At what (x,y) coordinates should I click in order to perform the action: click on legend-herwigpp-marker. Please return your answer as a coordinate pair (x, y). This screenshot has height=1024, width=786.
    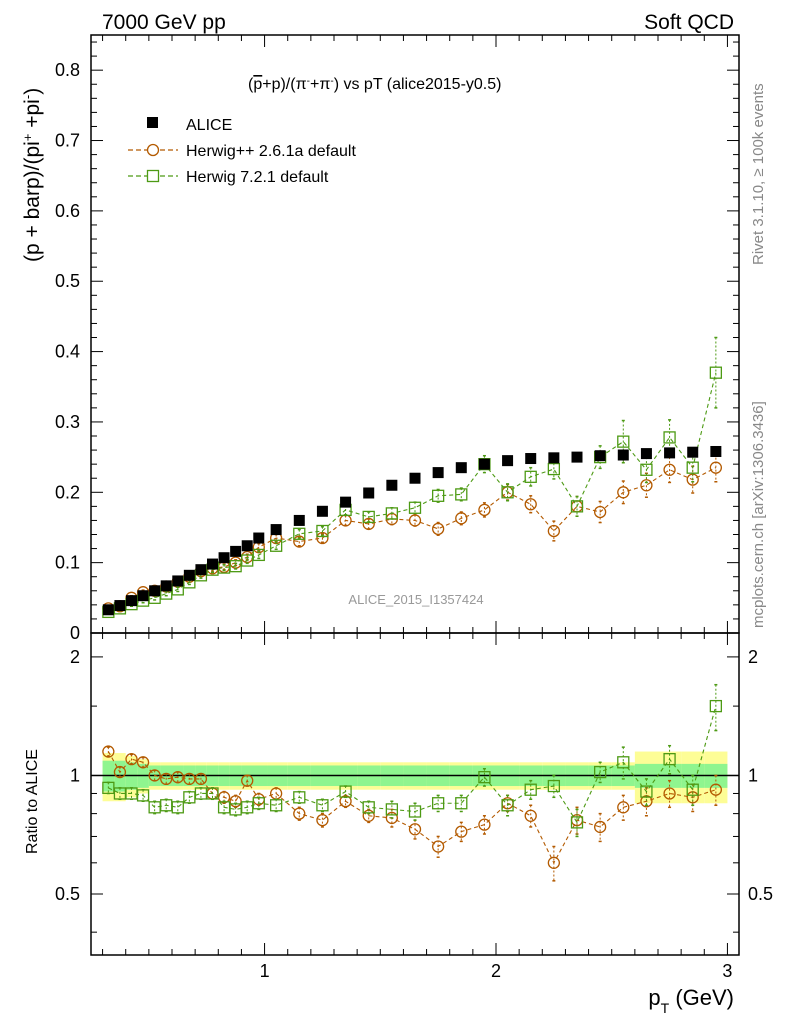
    Looking at the image, I should click on (153, 150).